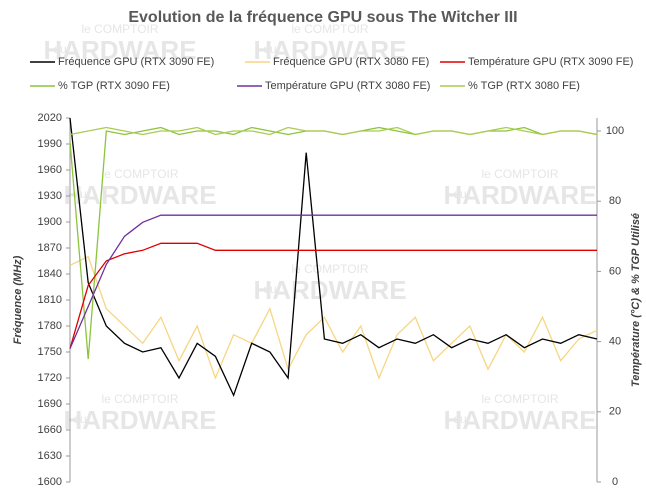 The image size is (646, 493). Describe the element at coordinates (50, 326) in the screenshot. I see `y-tick-label: 1780` at that location.